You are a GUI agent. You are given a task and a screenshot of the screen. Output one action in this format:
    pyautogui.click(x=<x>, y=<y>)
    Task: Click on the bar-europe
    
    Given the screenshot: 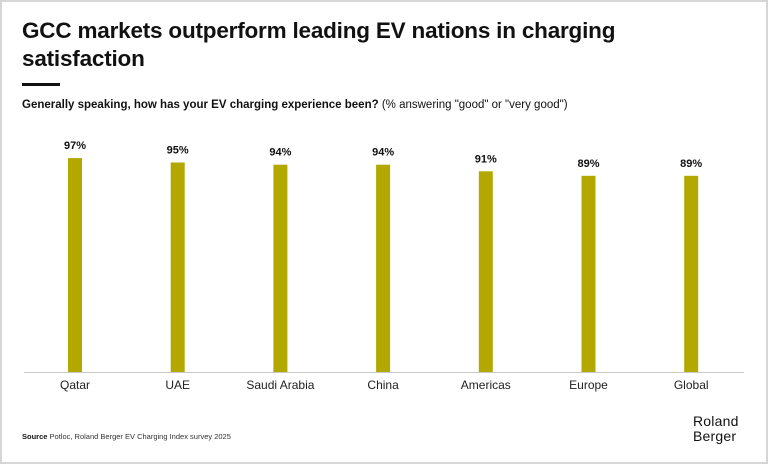 What is the action you would take?
    pyautogui.click(x=588, y=273)
    